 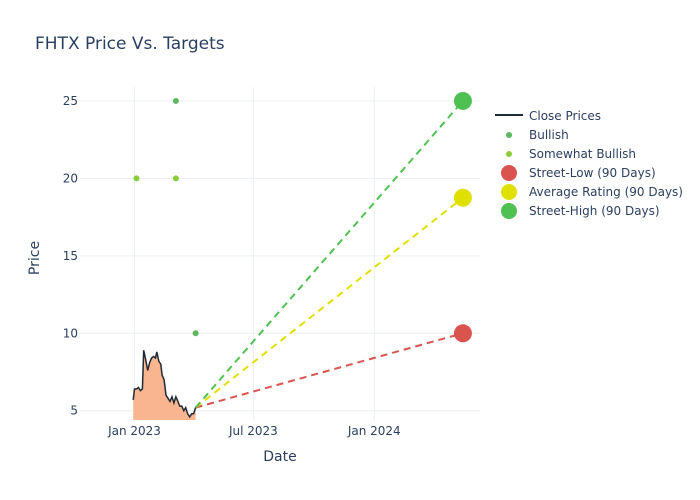 What do you see at coordinates (549, 134) in the screenshot?
I see `legend-label: Bullish` at bounding box center [549, 134].